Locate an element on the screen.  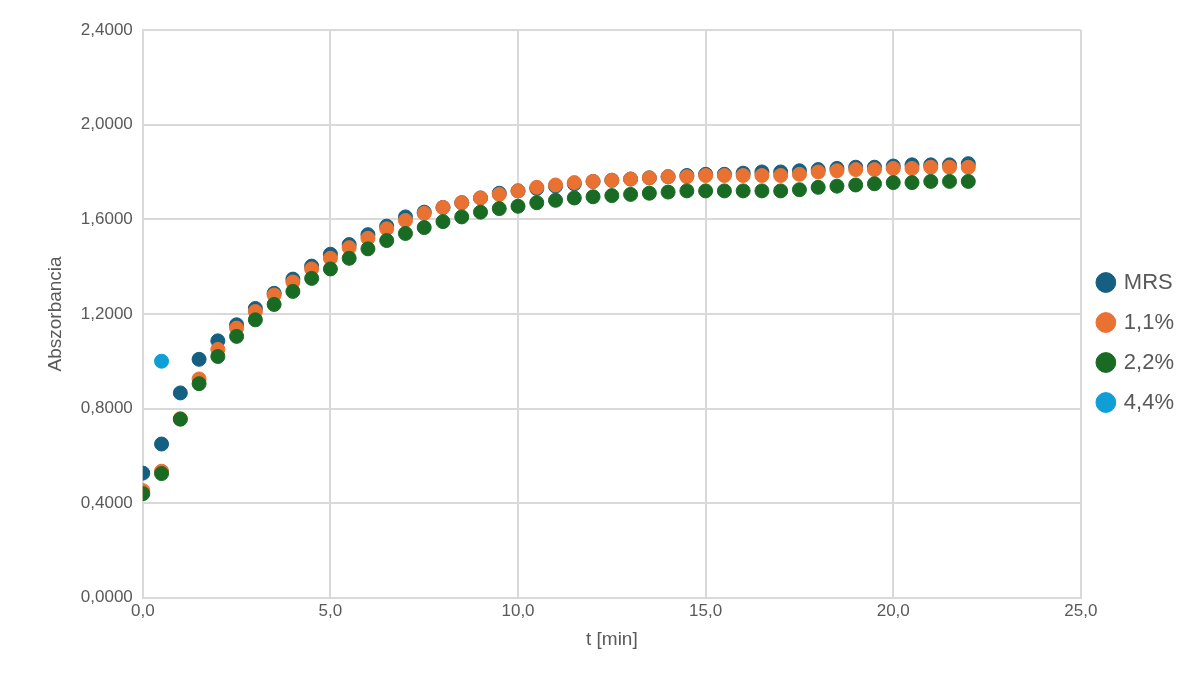
x-tick-label: 0,0 is located at coordinates (142, 610).